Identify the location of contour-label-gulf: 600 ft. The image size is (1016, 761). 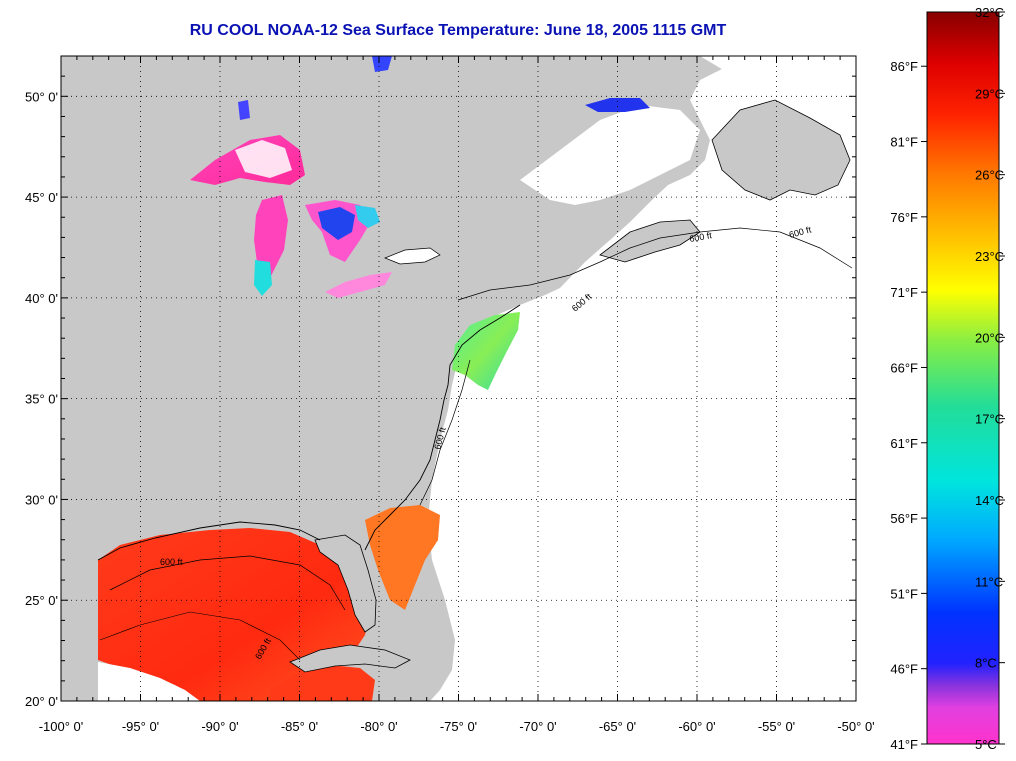
(171, 562).